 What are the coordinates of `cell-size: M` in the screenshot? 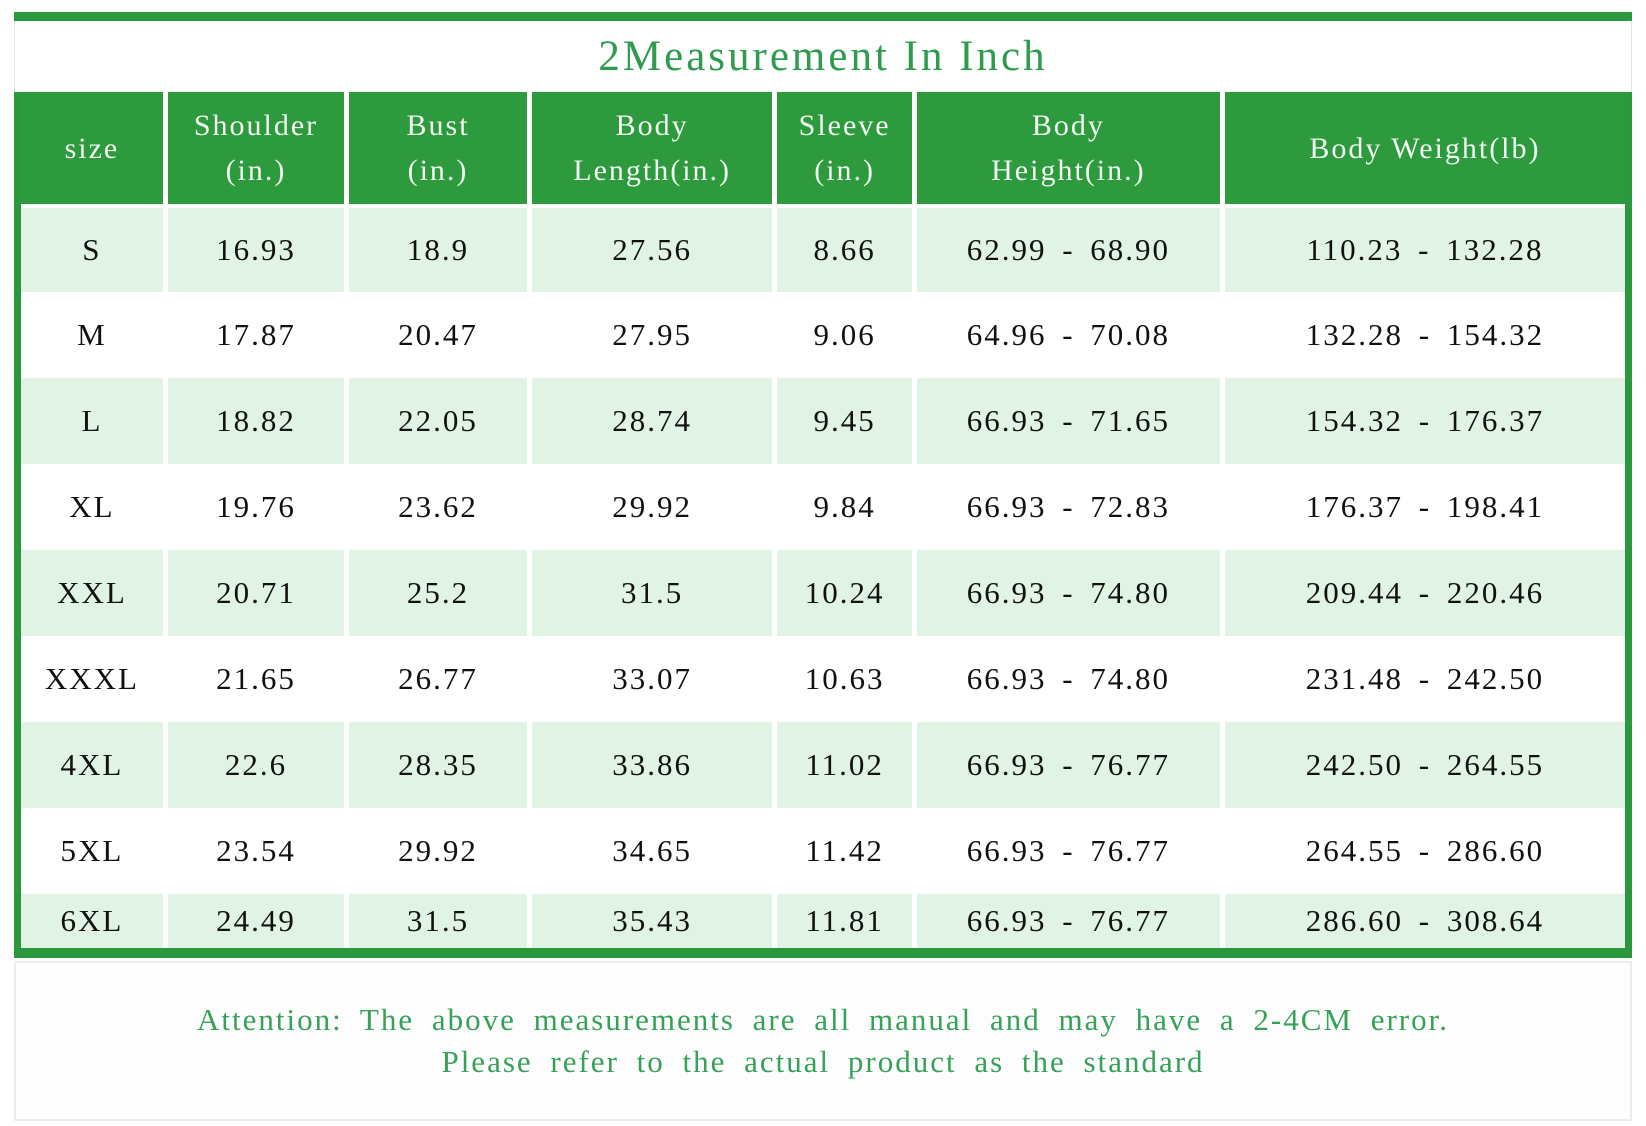 It's located at (94, 335).